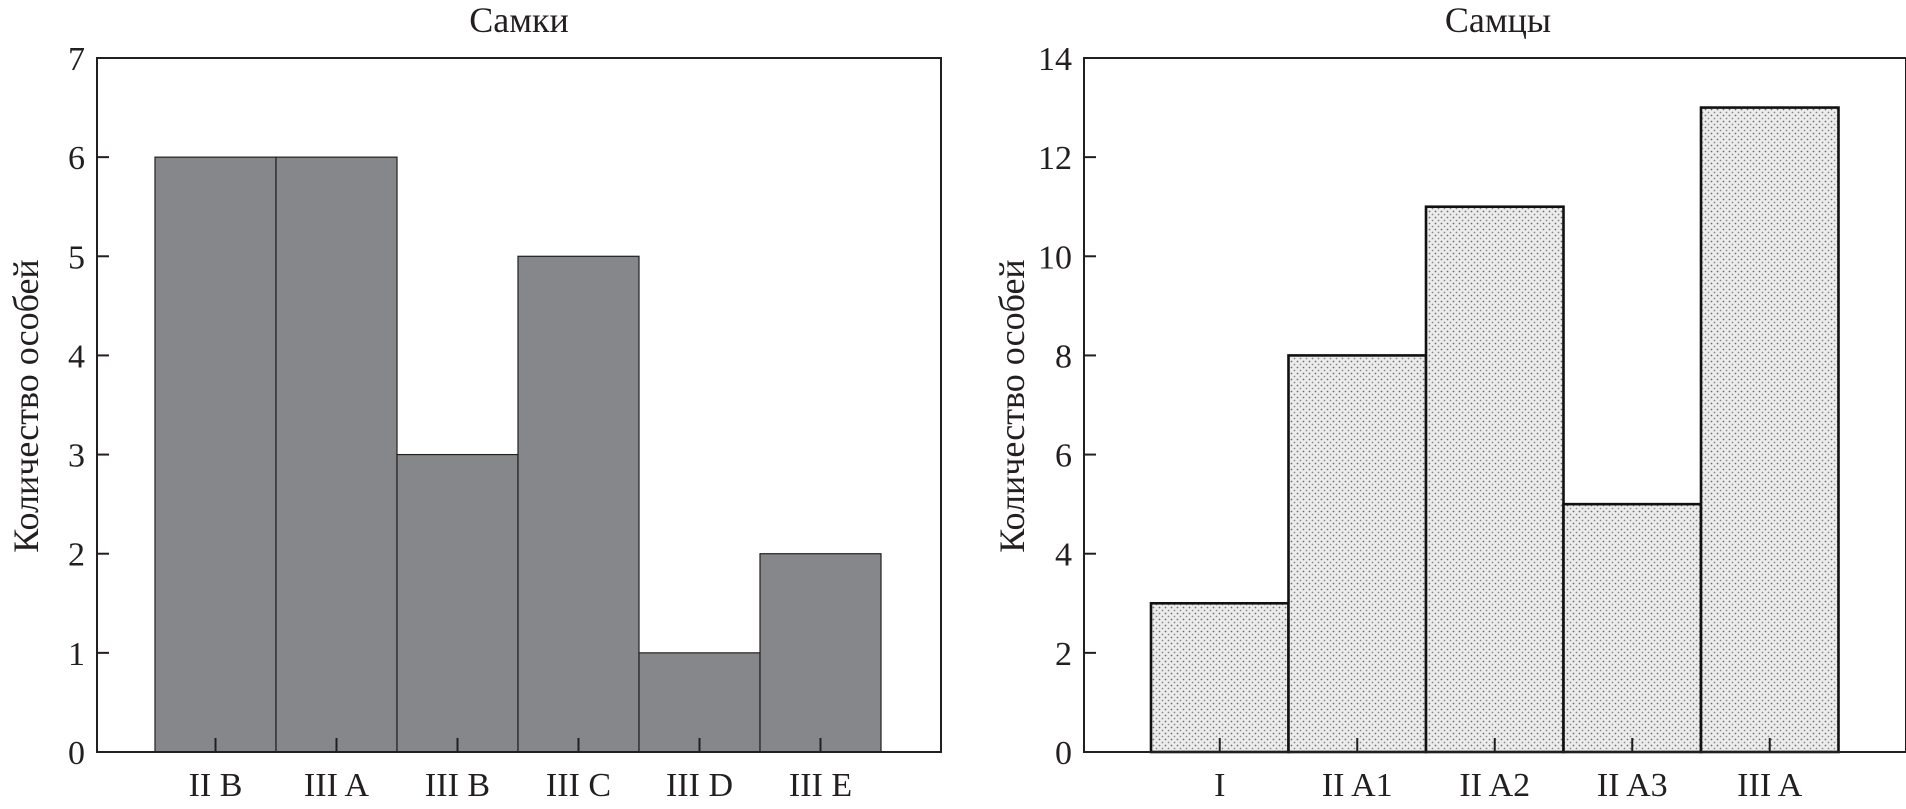 The width and height of the screenshot is (1906, 809). I want to click on males-x-tick-label: II A1, so click(1357, 785).